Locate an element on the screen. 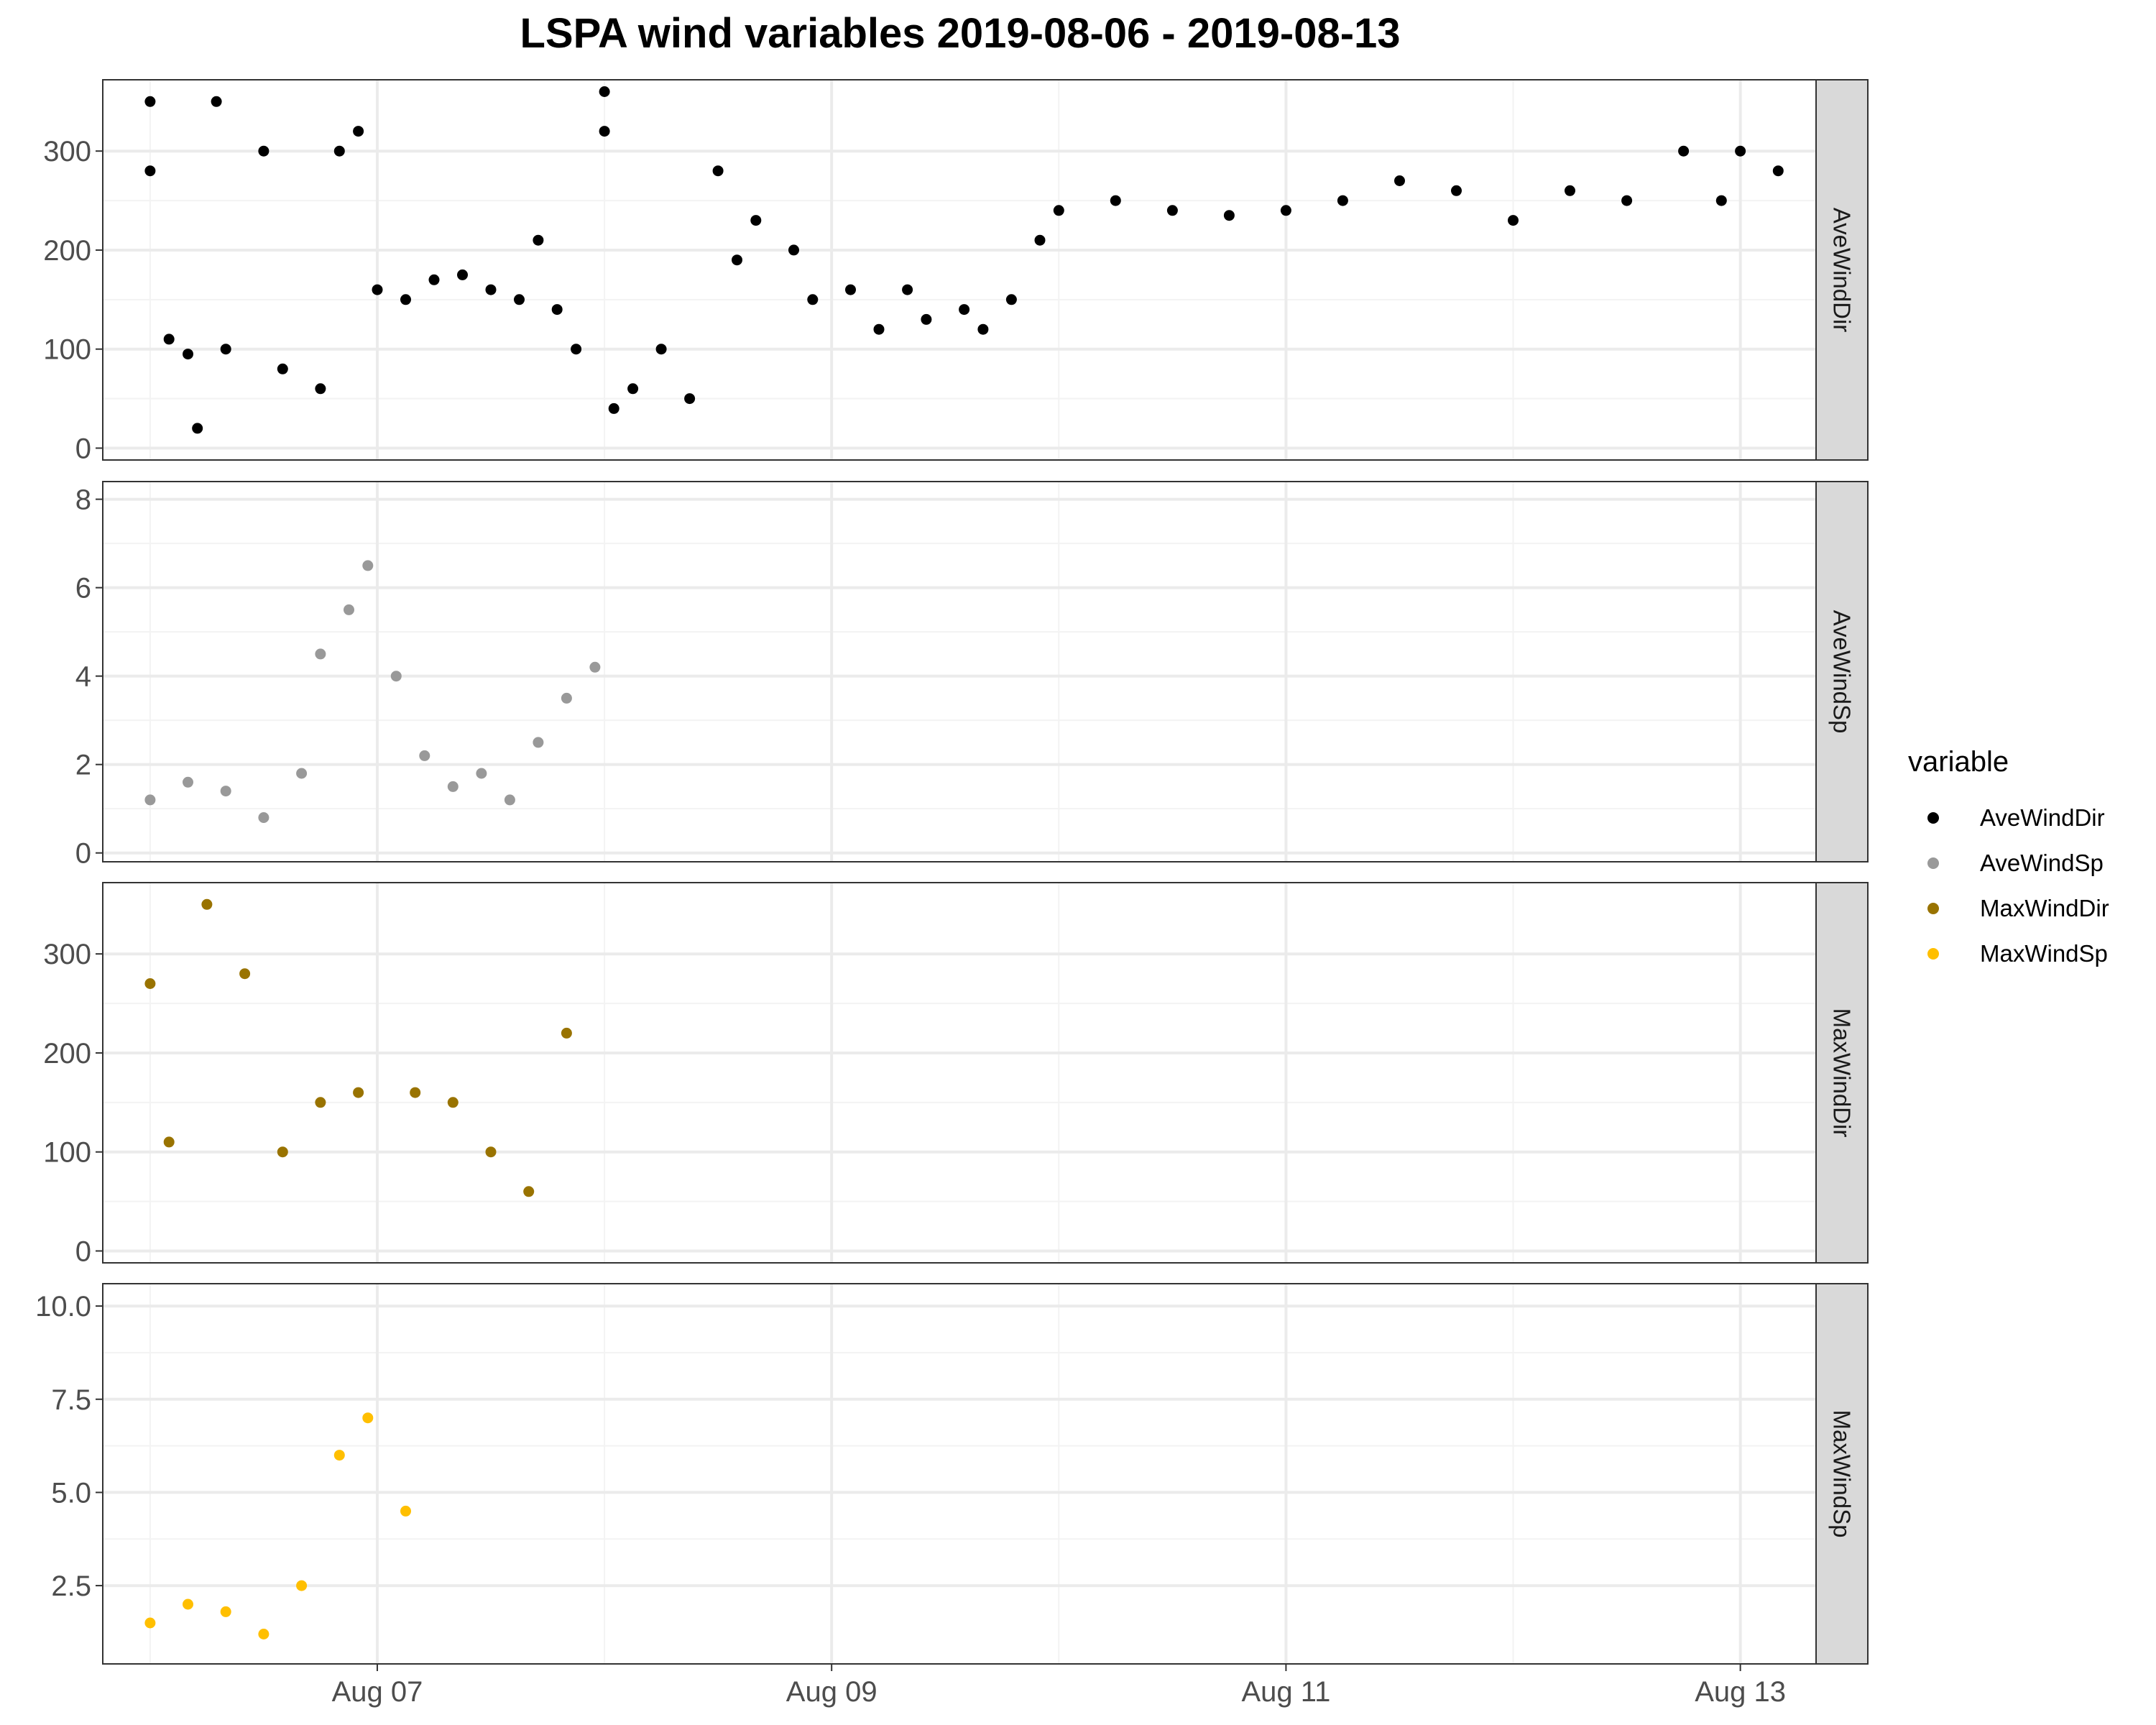 This screenshot has height=1725, width=2156. y-tick-label: 8 is located at coordinates (83, 500).